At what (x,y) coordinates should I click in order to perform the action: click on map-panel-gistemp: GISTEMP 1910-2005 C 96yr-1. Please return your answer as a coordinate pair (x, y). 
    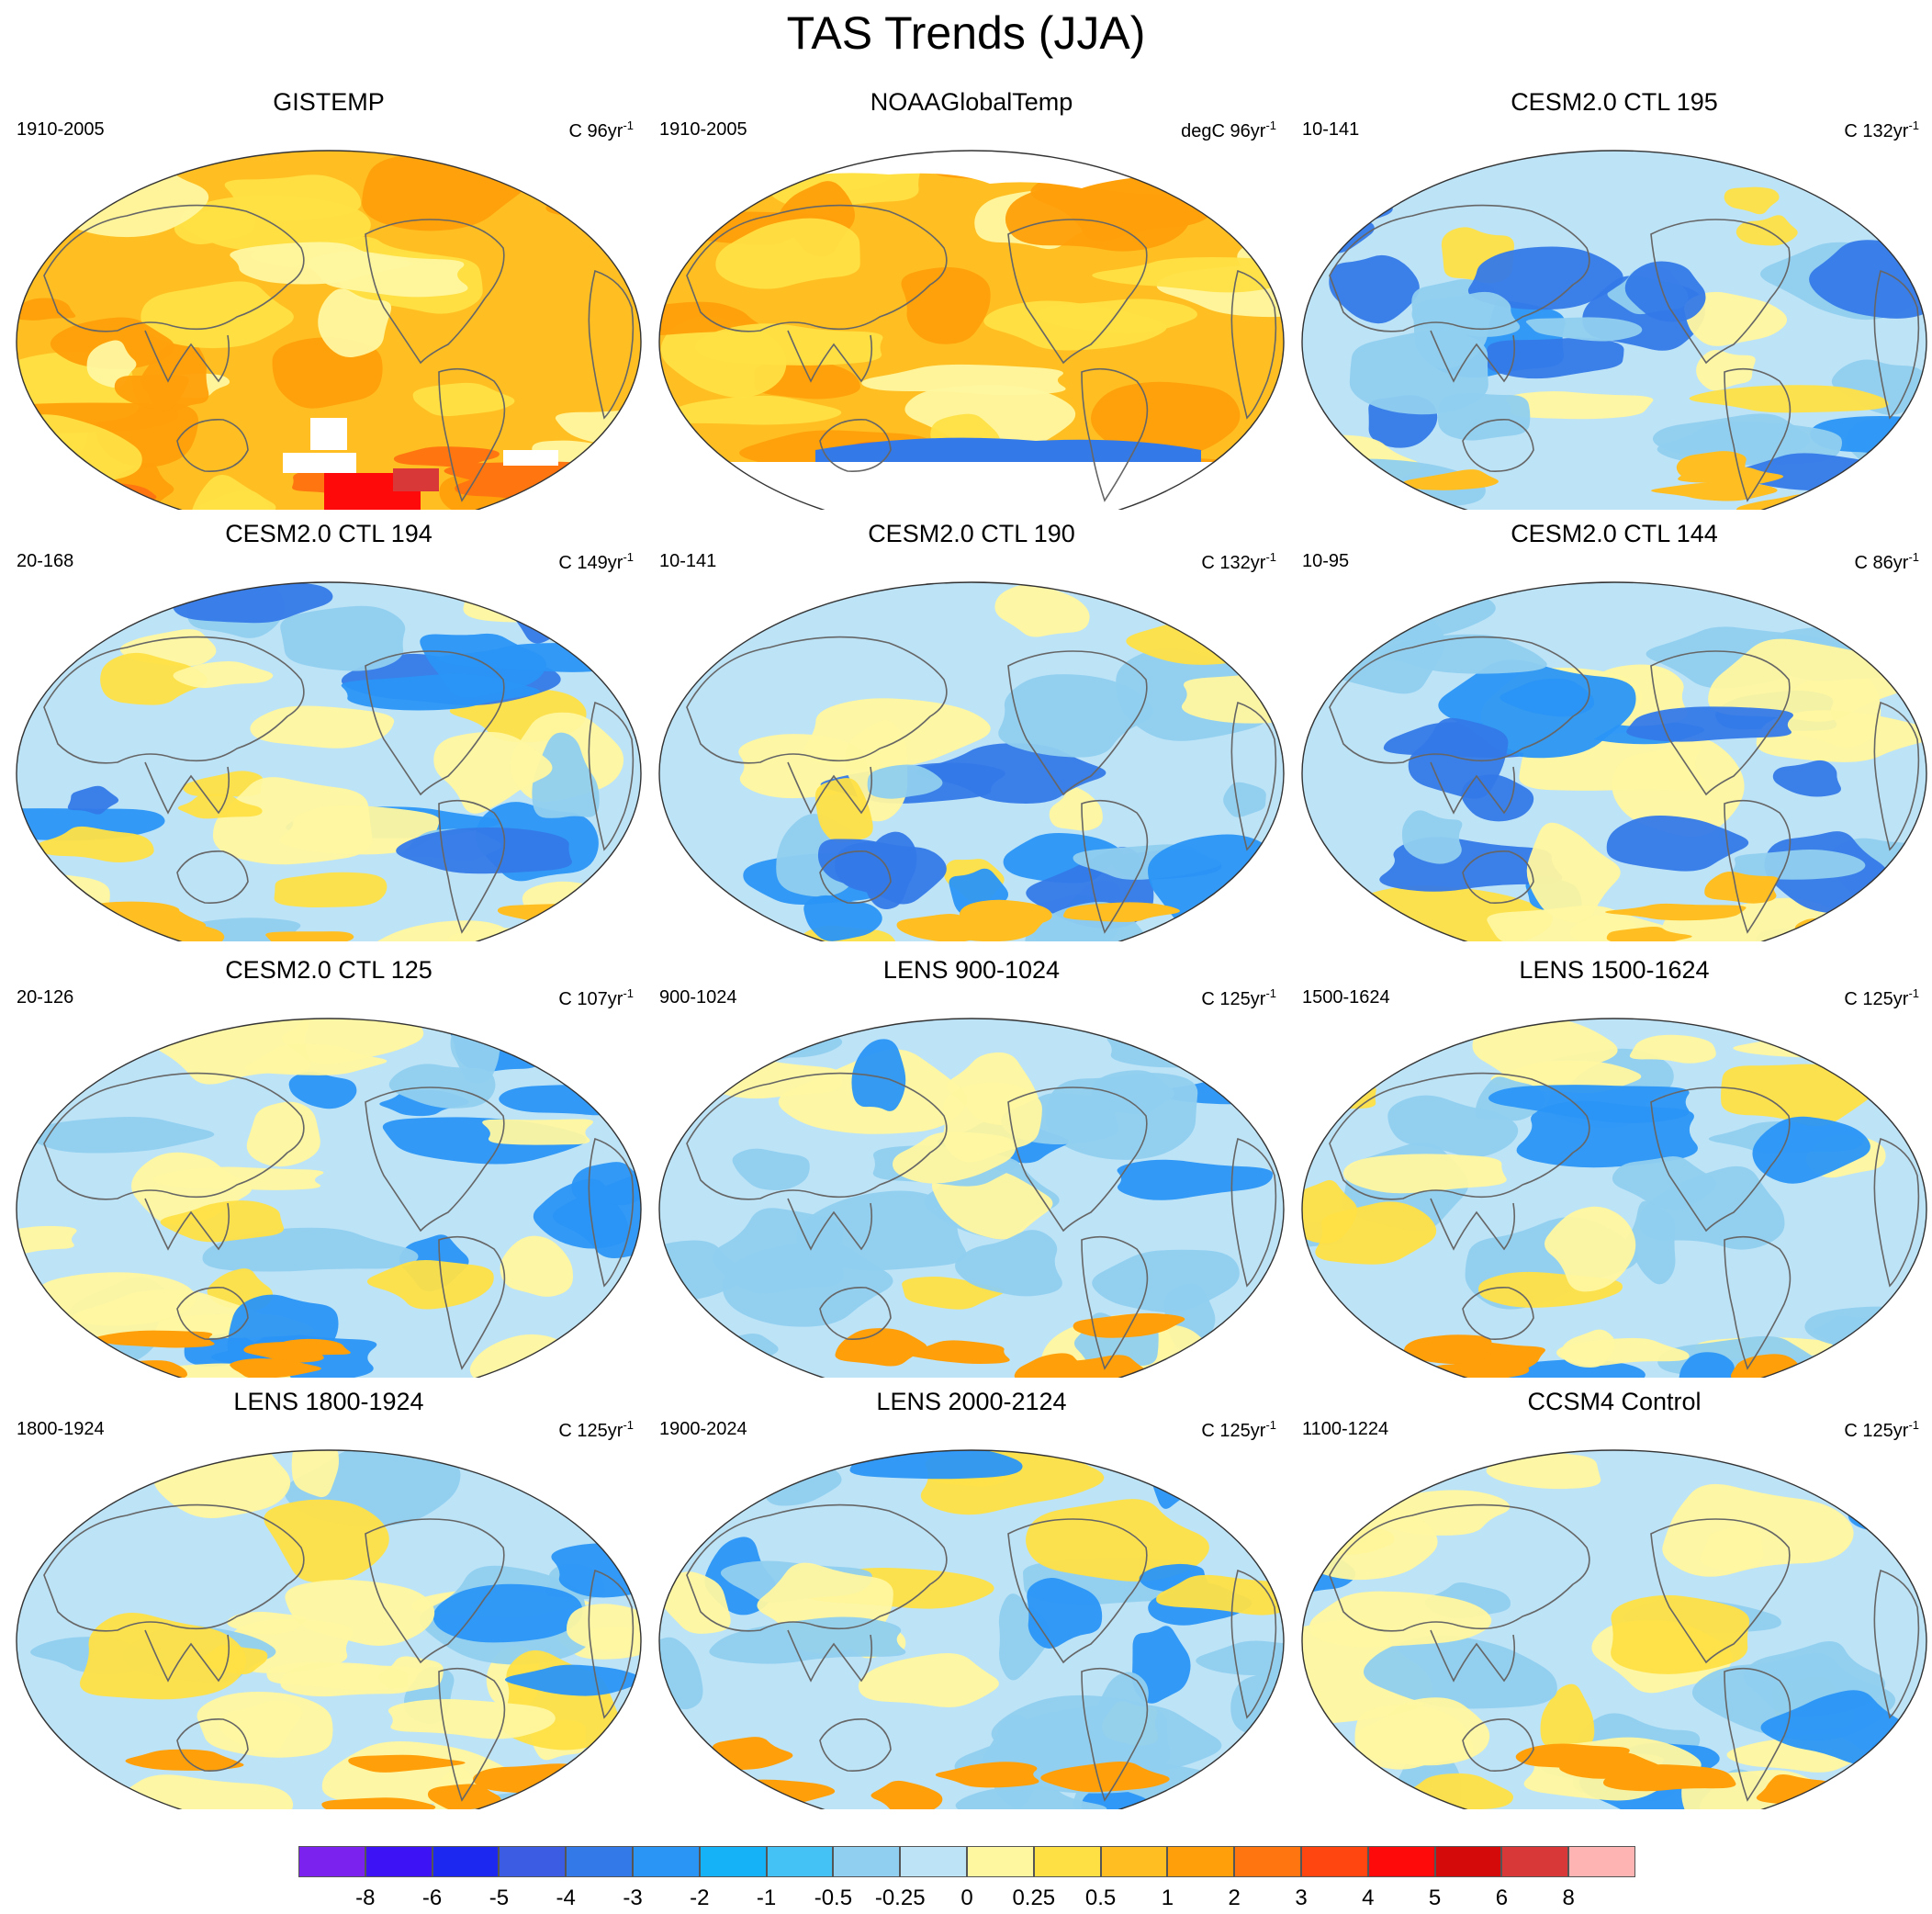
    Looking at the image, I should click on (328, 298).